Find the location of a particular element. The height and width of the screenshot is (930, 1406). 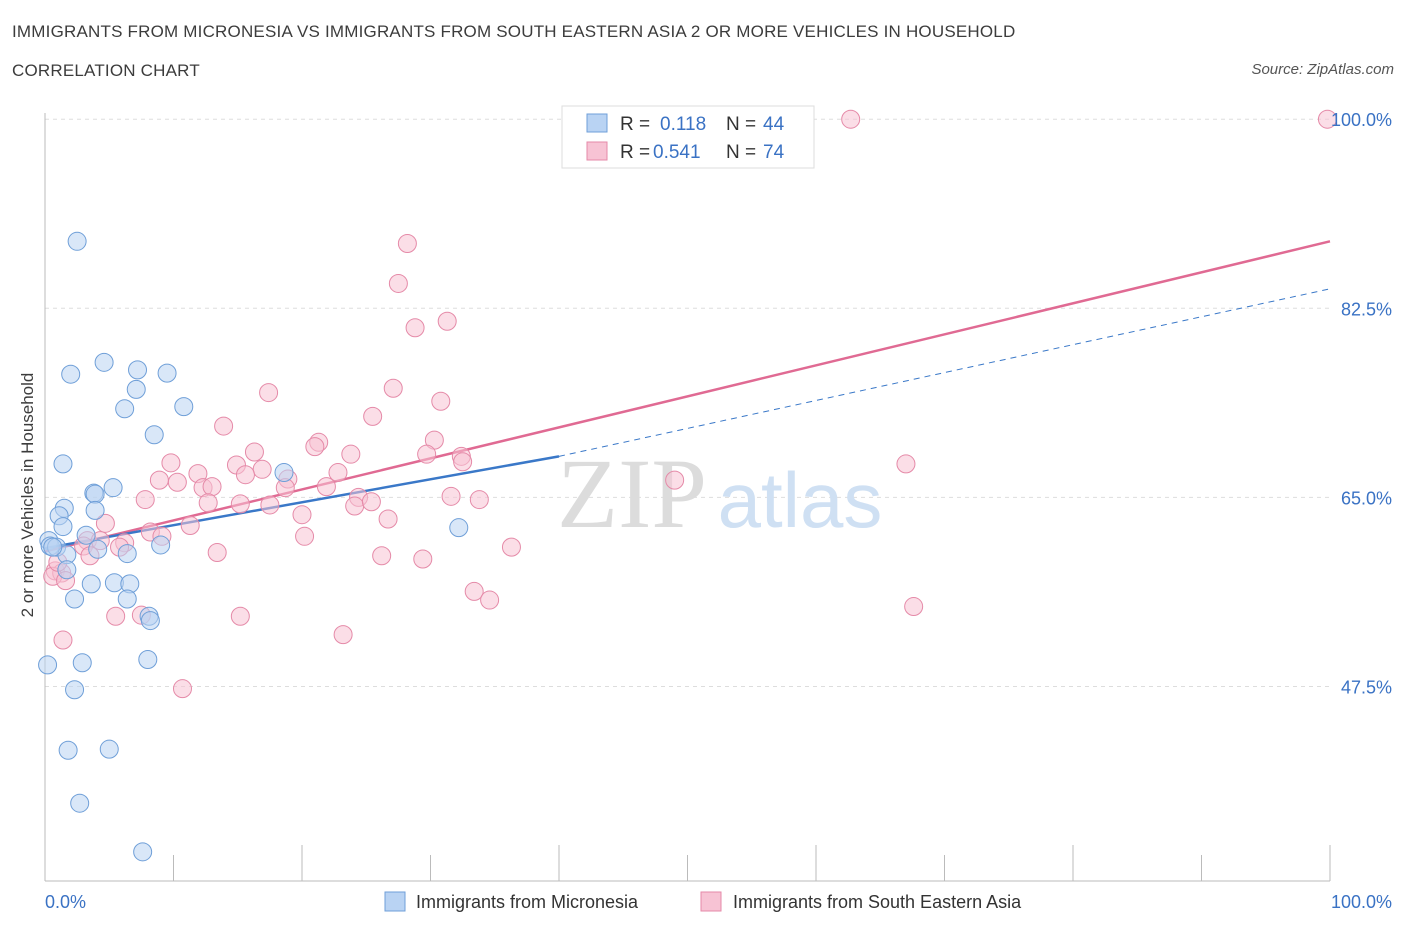

series-legend-swatch-sea is located at coordinates (711, 901).